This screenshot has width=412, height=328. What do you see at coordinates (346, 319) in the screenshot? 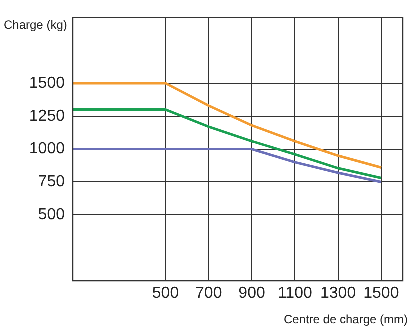
I see `x-axis-title: Centre de charge (mm)` at bounding box center [346, 319].